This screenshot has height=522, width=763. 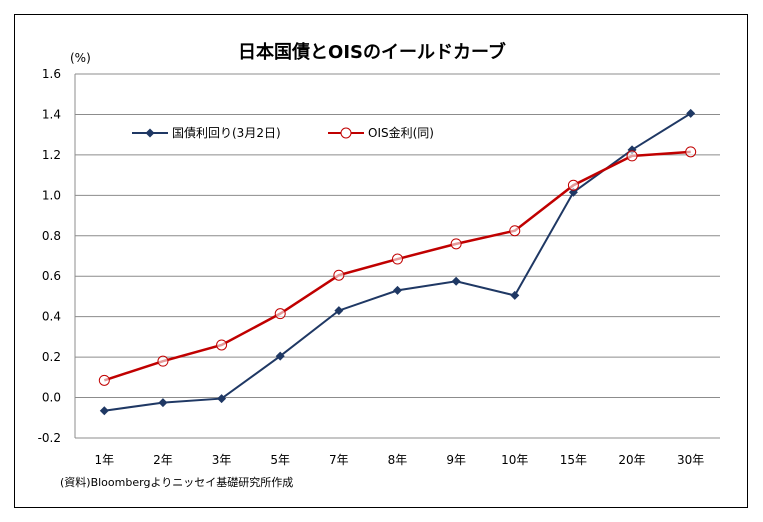 What do you see at coordinates (80, 58) in the screenshot?
I see `y-axis-unit: (%)` at bounding box center [80, 58].